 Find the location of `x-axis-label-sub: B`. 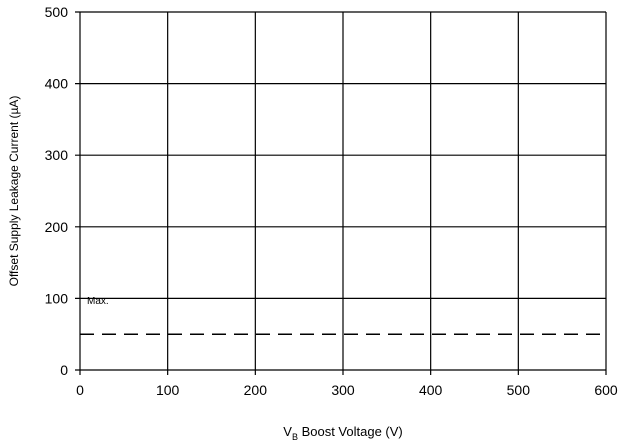

x-axis-label-sub: B is located at coordinates (295, 436).